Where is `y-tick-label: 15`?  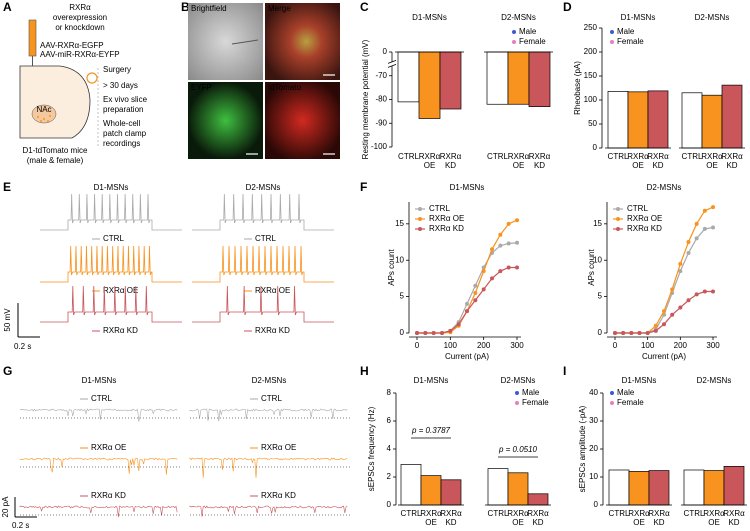
y-tick-label: 15 is located at coordinates (399, 223).